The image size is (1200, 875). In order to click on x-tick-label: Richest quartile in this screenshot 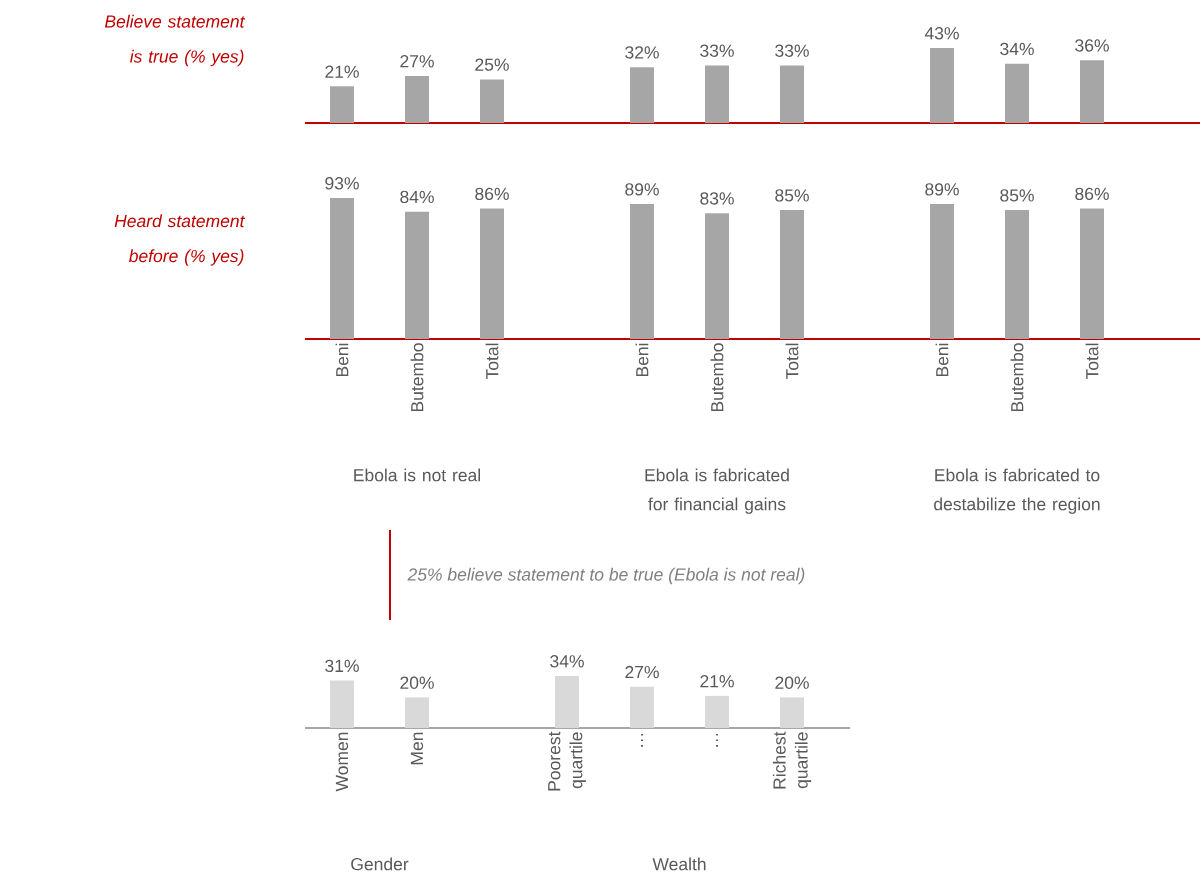, I will do `click(792, 760)`.